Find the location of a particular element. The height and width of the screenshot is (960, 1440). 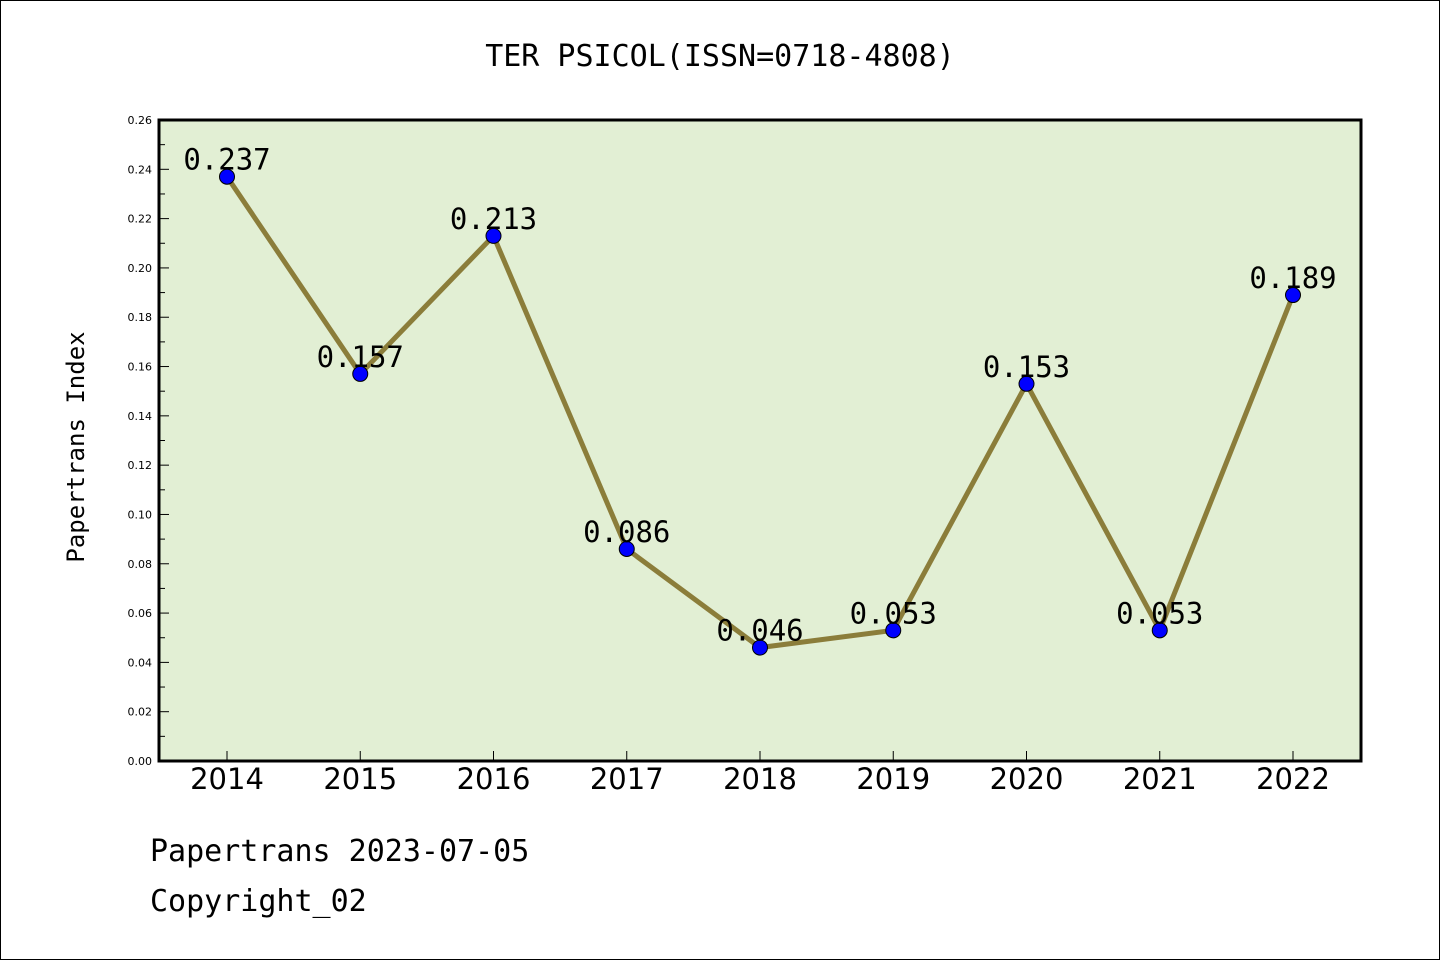

y-tick-label: 0.22 is located at coordinates (140, 219).